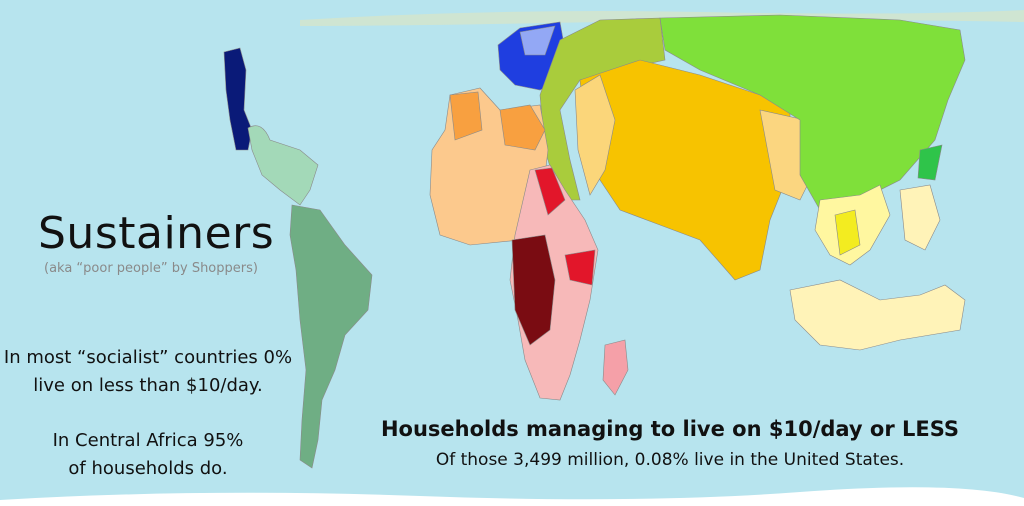  What do you see at coordinates (847, 232) in the screenshot?
I see `vietnam` at bounding box center [847, 232].